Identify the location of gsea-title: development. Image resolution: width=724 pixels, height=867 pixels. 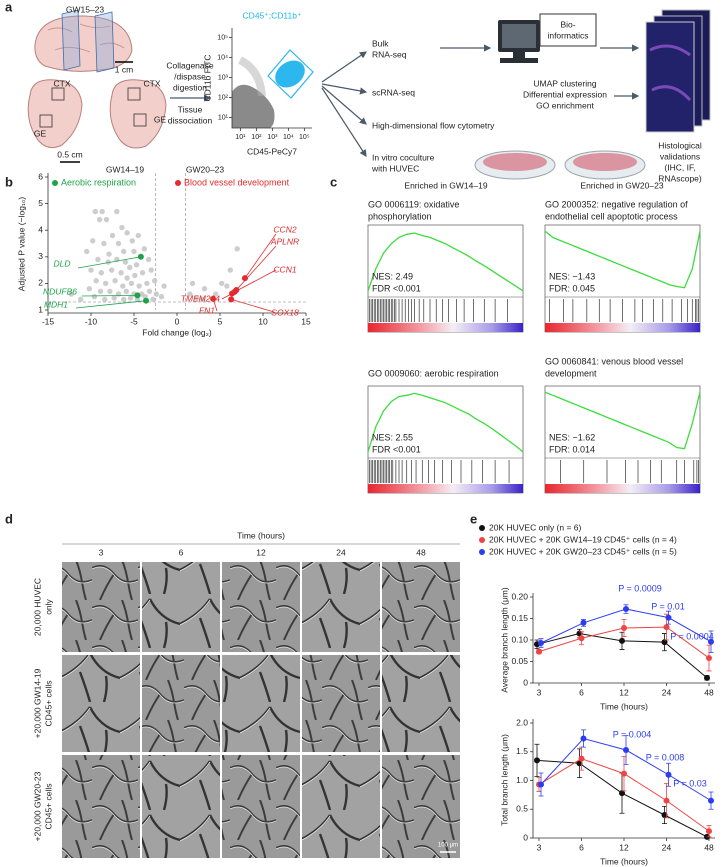
(571, 373).